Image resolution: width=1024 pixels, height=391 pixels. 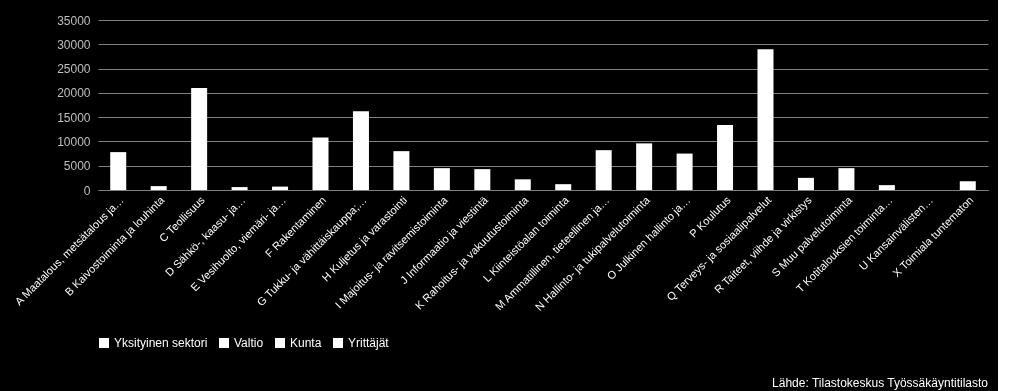 I want to click on legend-label: Yrittäjät, so click(x=369, y=343).